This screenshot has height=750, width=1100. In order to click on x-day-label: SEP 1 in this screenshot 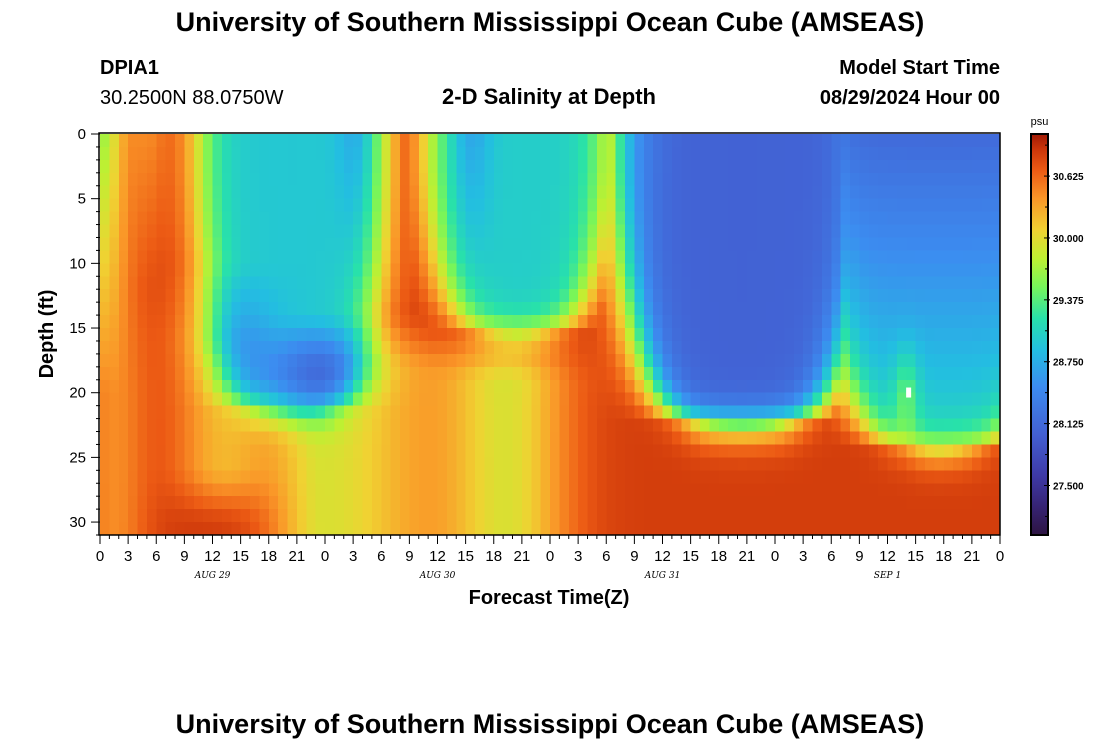, I will do `click(887, 576)`.